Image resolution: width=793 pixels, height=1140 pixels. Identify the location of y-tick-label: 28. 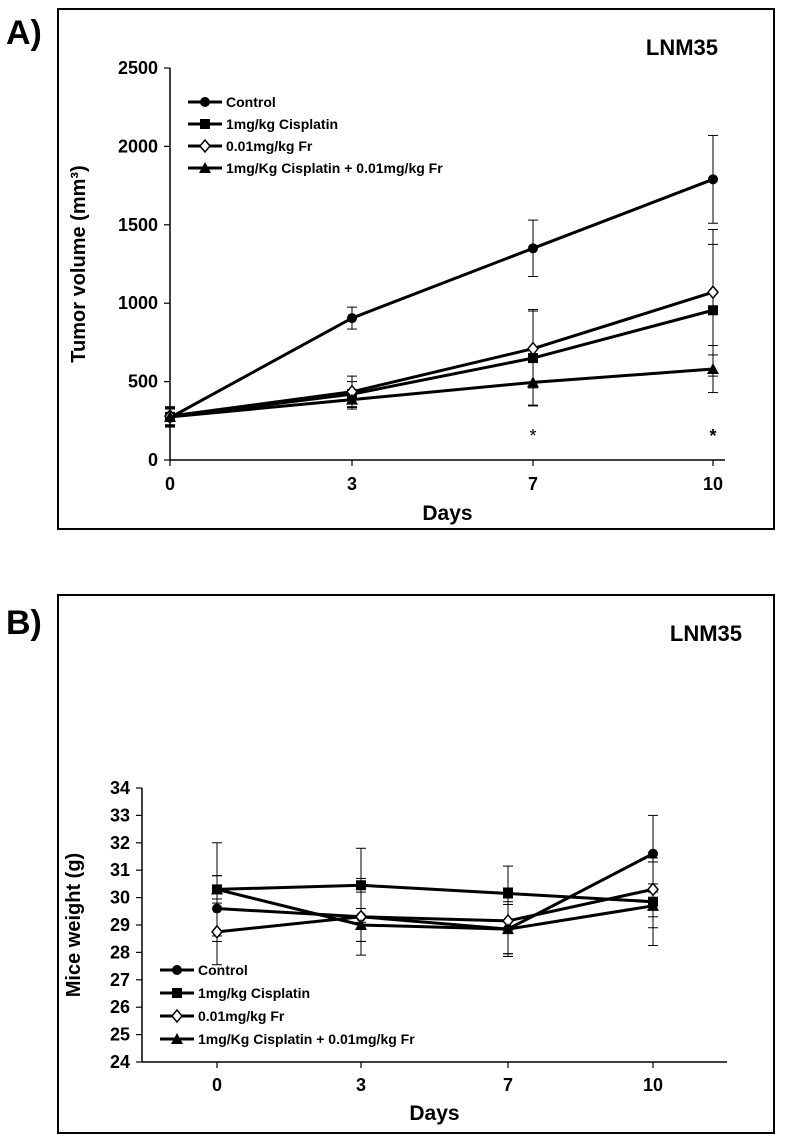
(120, 952).